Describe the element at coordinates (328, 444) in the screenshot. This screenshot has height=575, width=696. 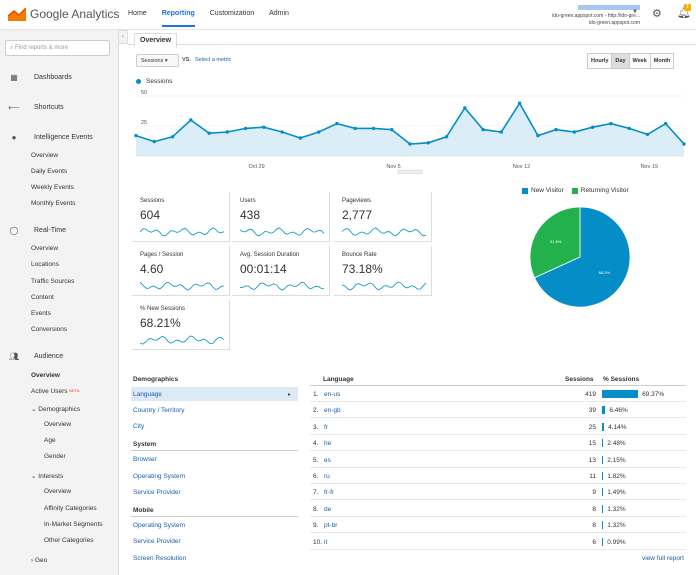
I see `row-language-link: he` at that location.